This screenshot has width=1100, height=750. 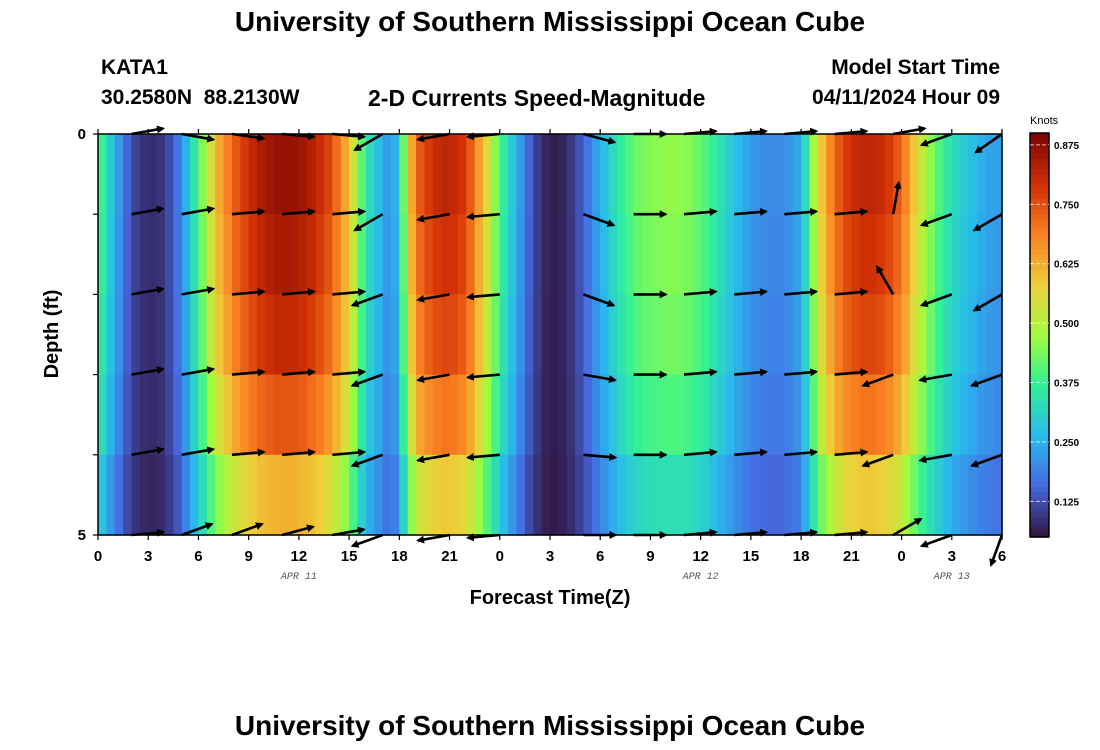 What do you see at coordinates (1066, 443) in the screenshot?
I see `colorbar-tick-label: 0.250` at bounding box center [1066, 443].